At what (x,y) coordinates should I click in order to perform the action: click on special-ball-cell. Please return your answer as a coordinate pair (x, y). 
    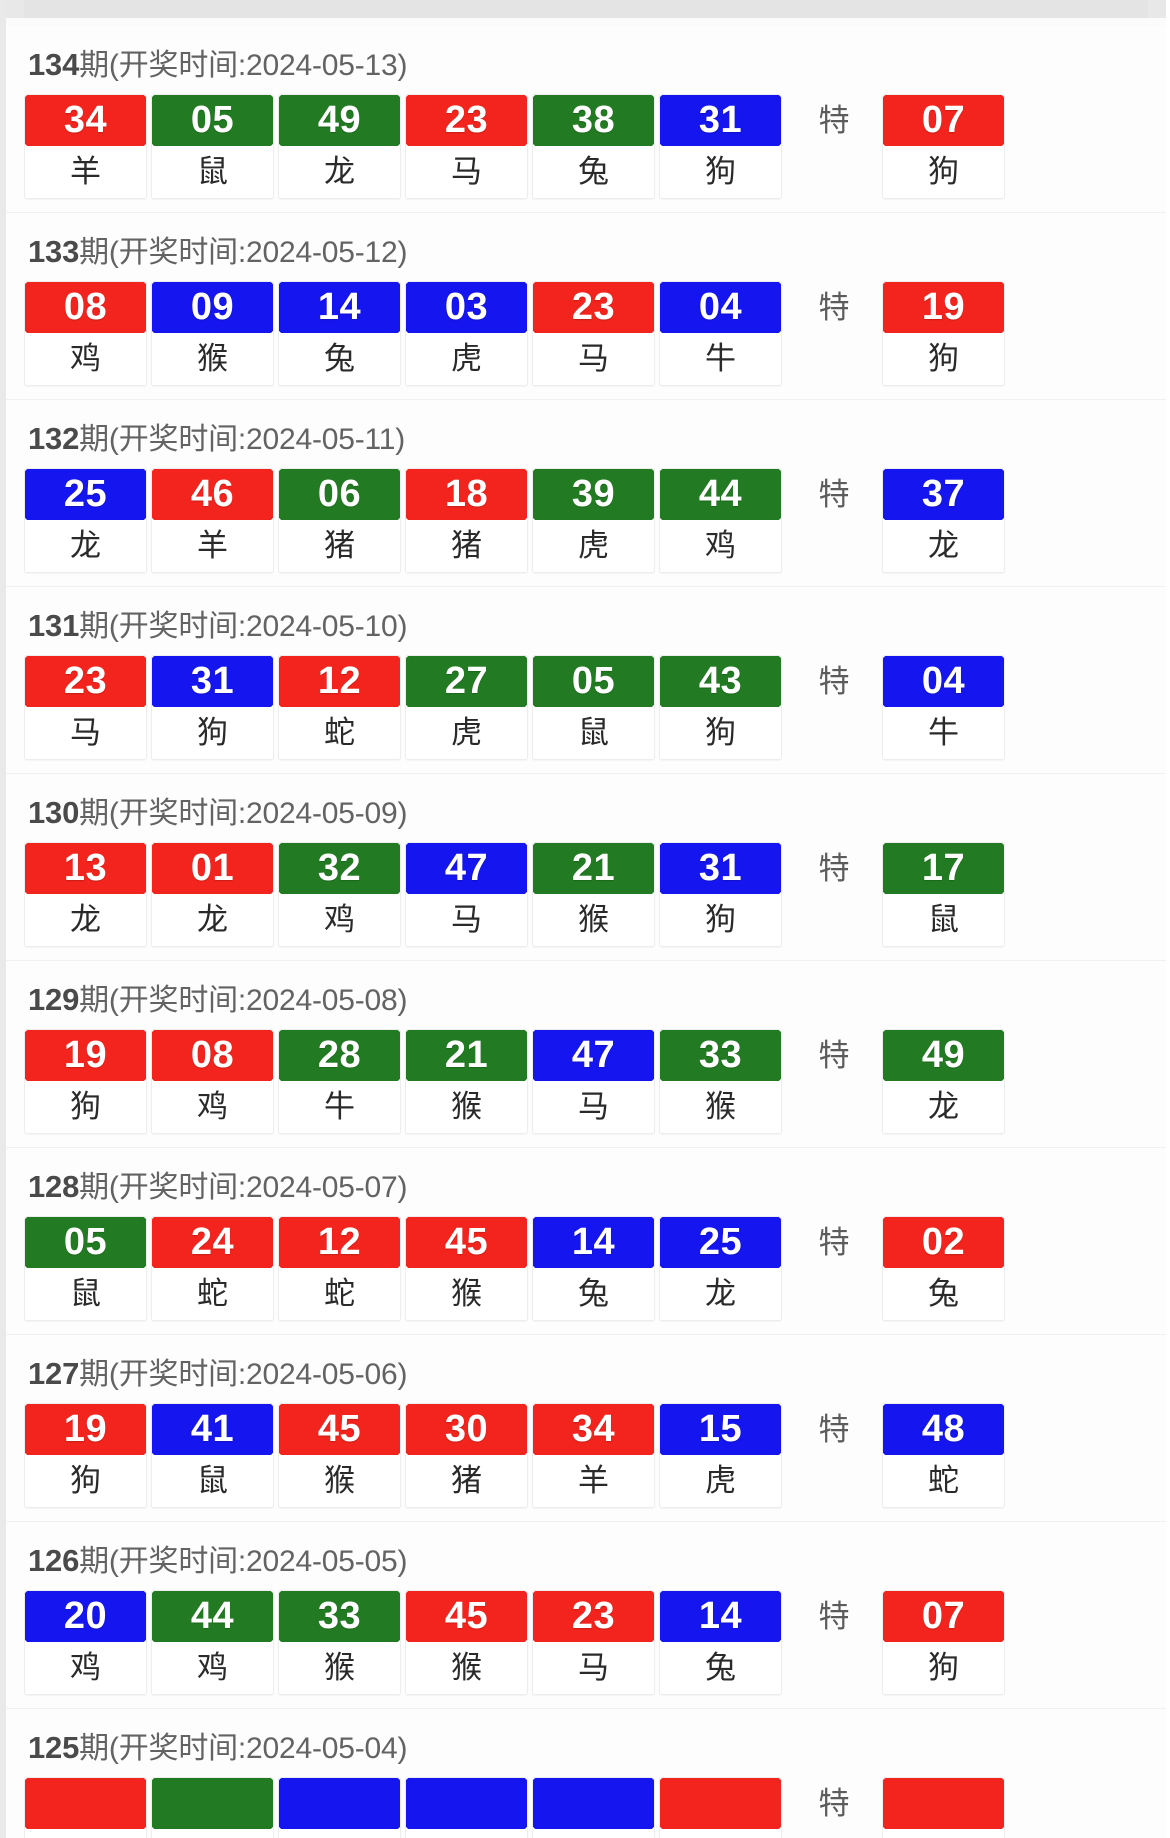
    Looking at the image, I should click on (943, 1807).